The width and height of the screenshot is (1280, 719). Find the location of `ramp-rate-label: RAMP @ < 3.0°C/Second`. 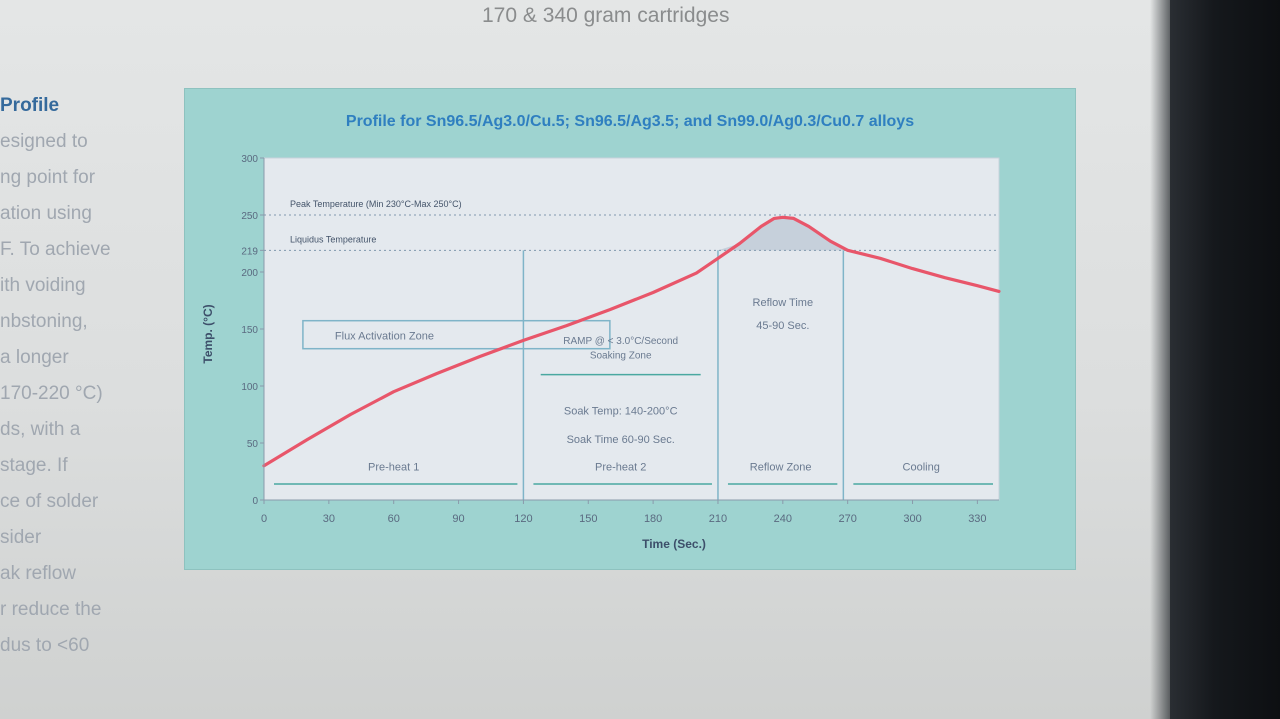

ramp-rate-label: RAMP @ < 3.0°C/Second is located at coordinates (620, 341).